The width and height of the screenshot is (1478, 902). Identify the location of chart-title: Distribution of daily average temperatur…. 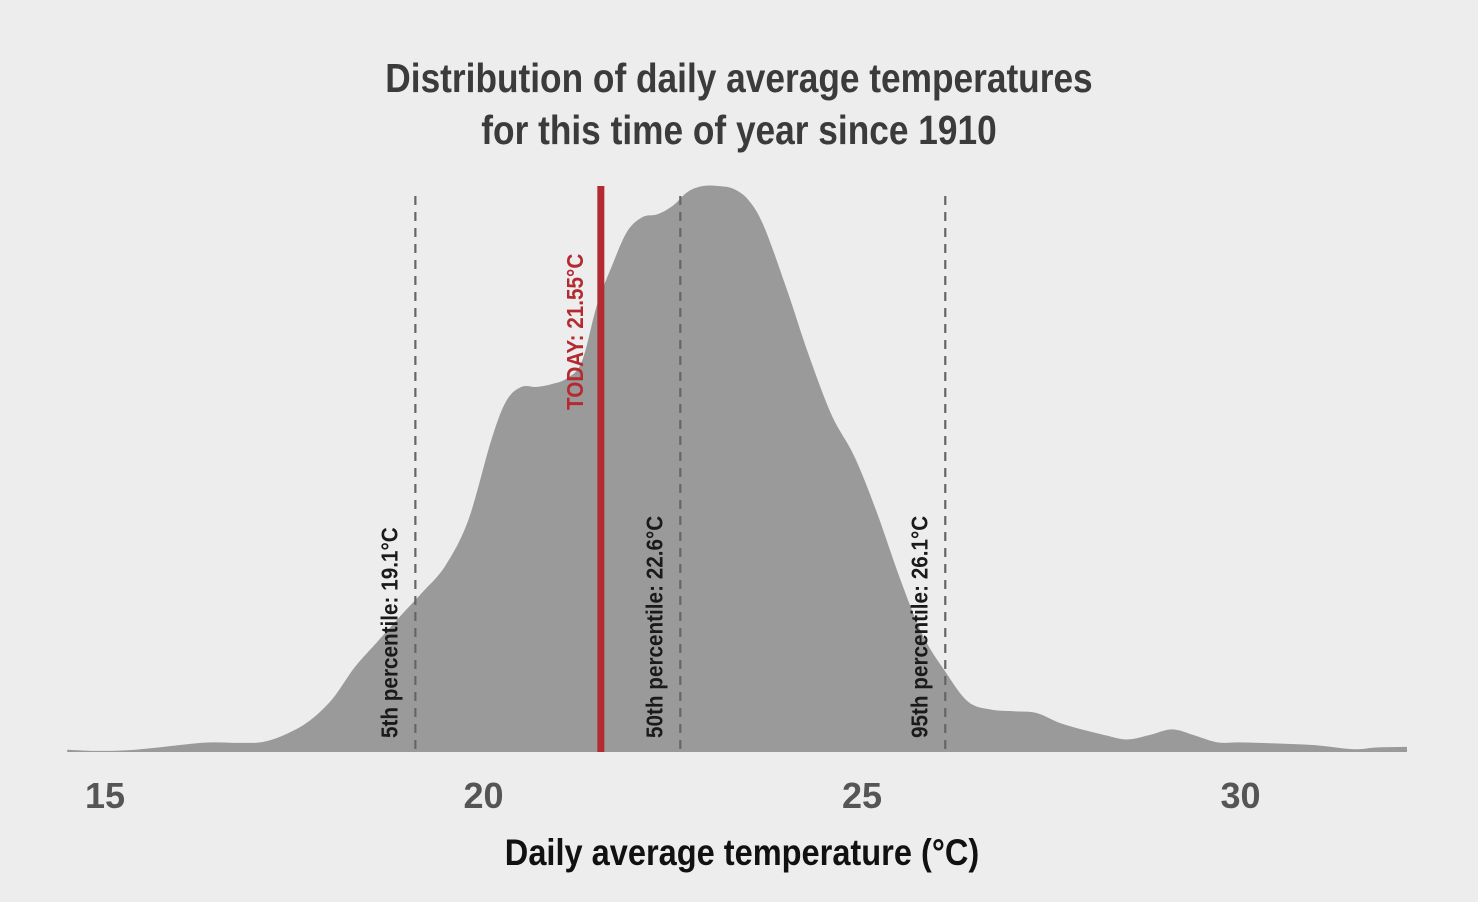
(738, 104).